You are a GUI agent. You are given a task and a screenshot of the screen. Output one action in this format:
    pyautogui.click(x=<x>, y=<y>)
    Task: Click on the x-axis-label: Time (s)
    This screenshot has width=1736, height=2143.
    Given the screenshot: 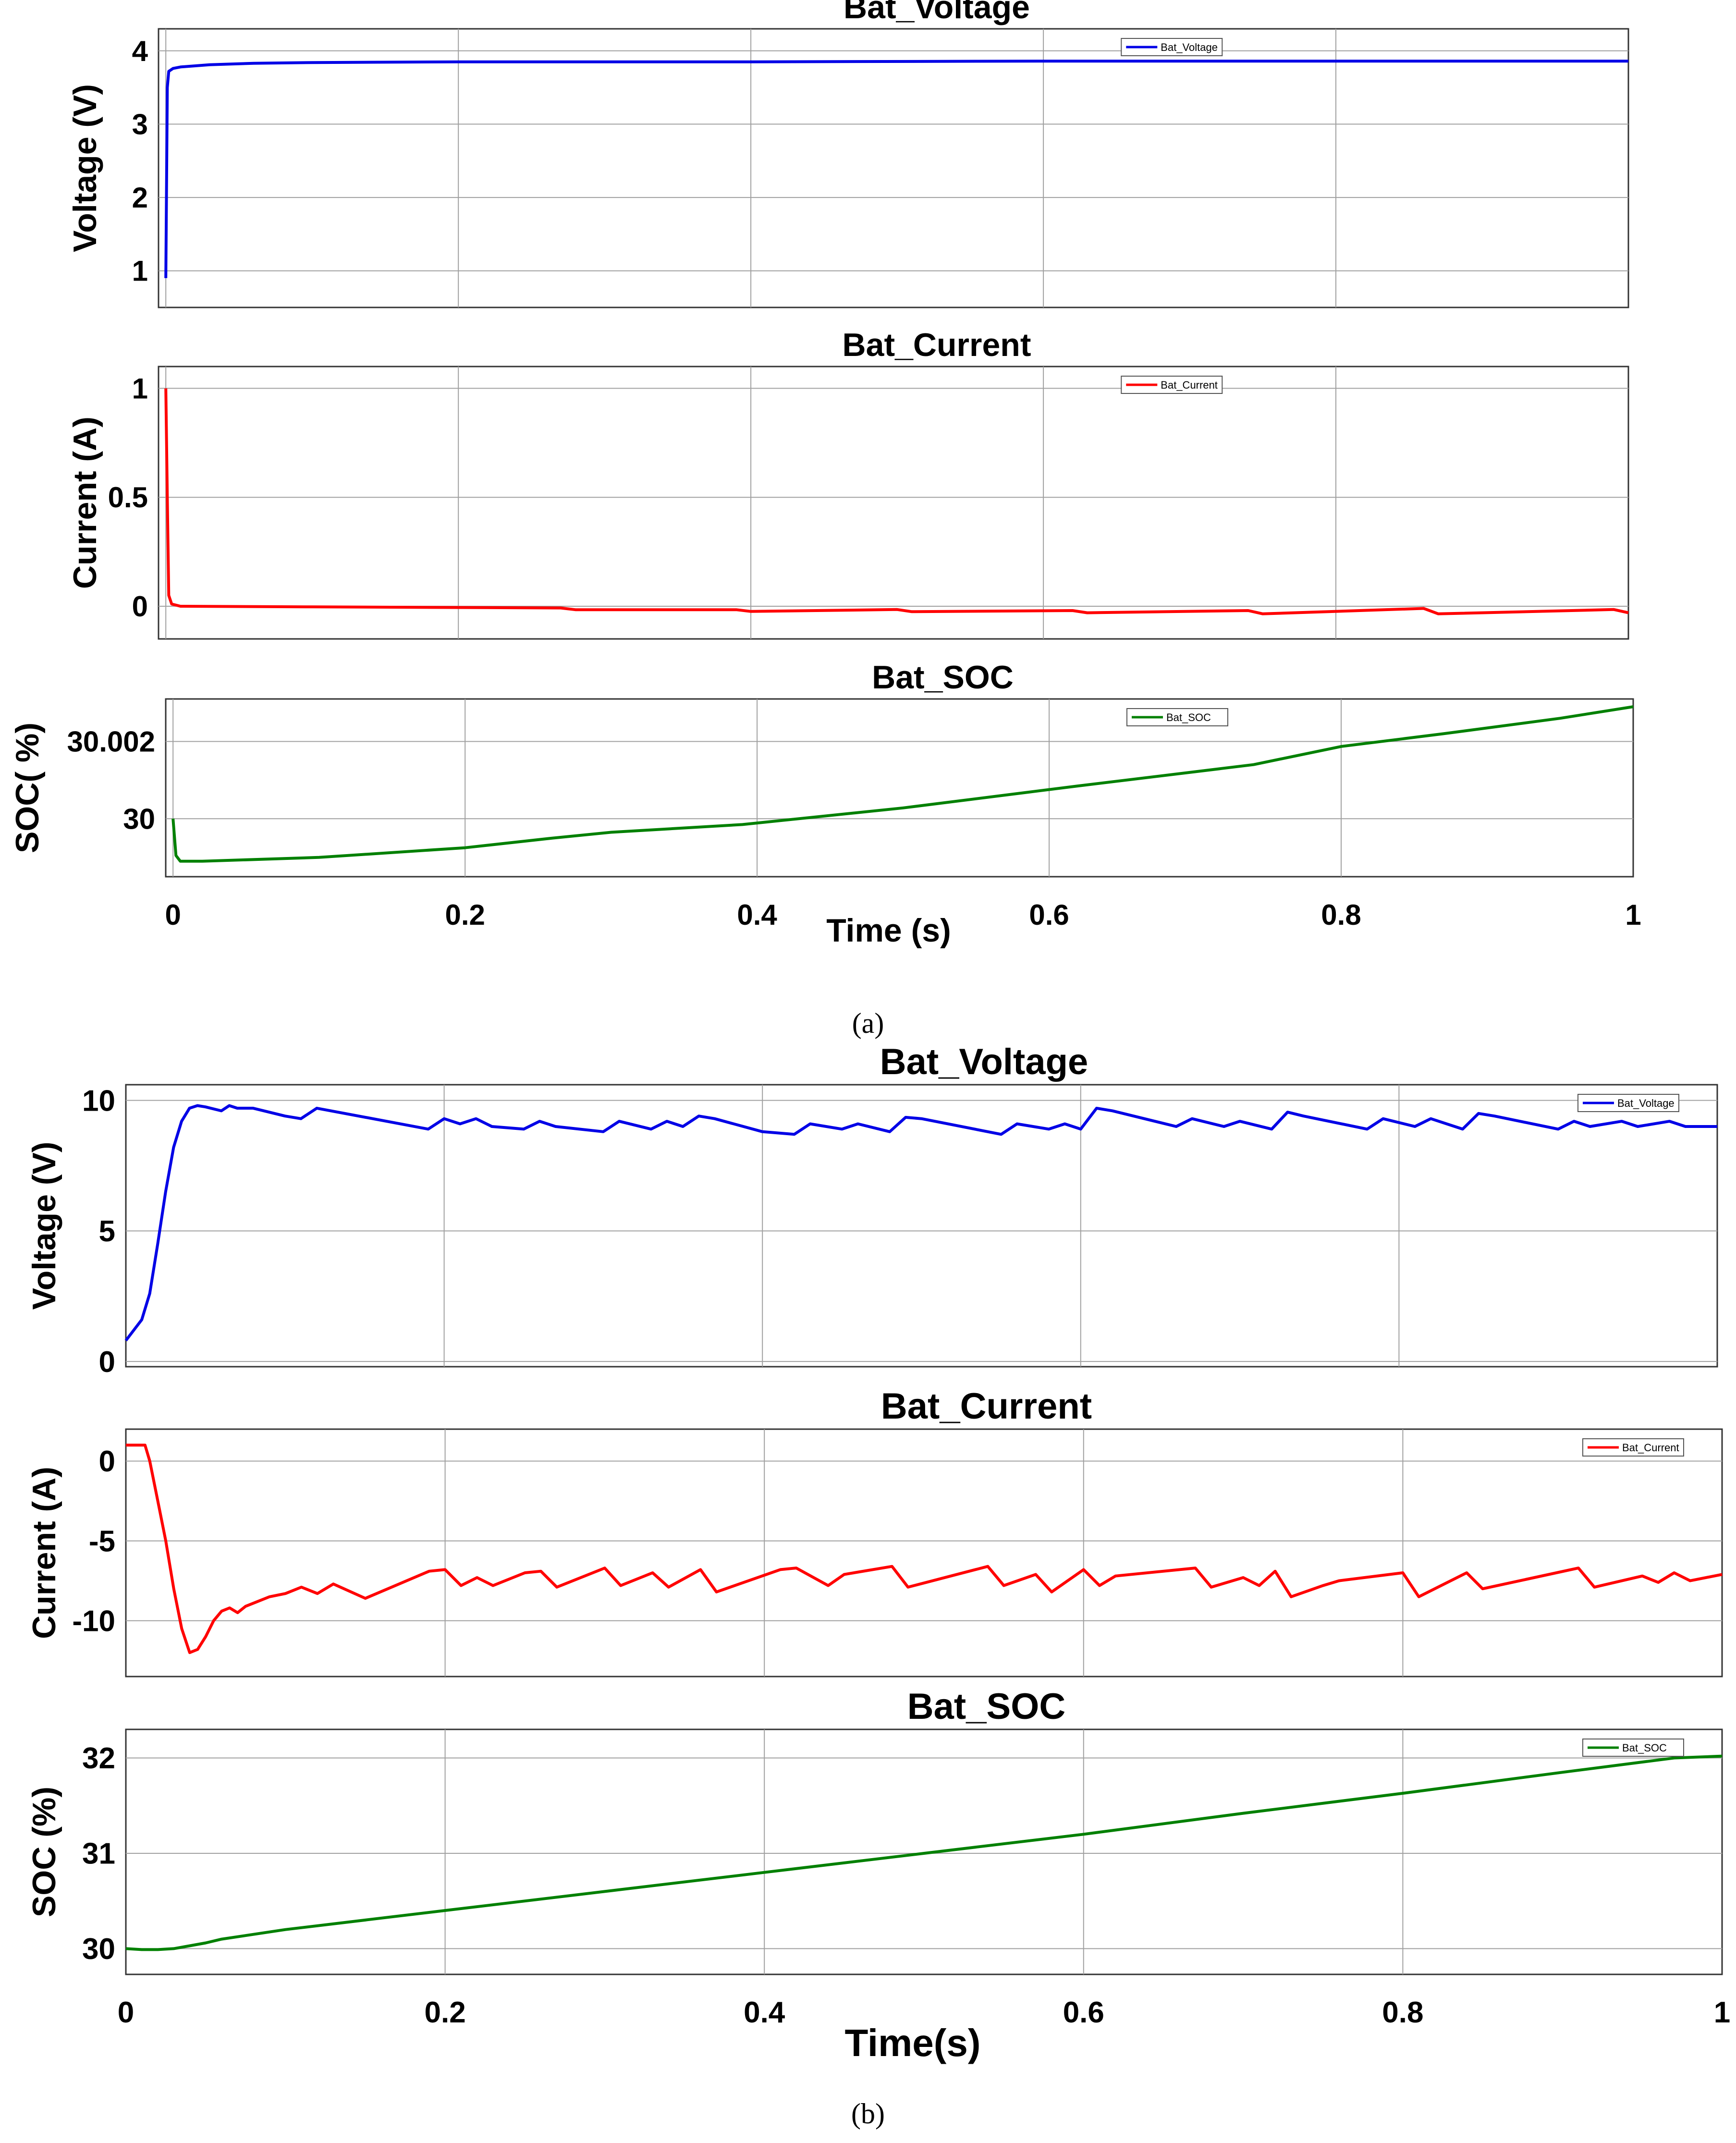 What is the action you would take?
    pyautogui.click(x=888, y=930)
    